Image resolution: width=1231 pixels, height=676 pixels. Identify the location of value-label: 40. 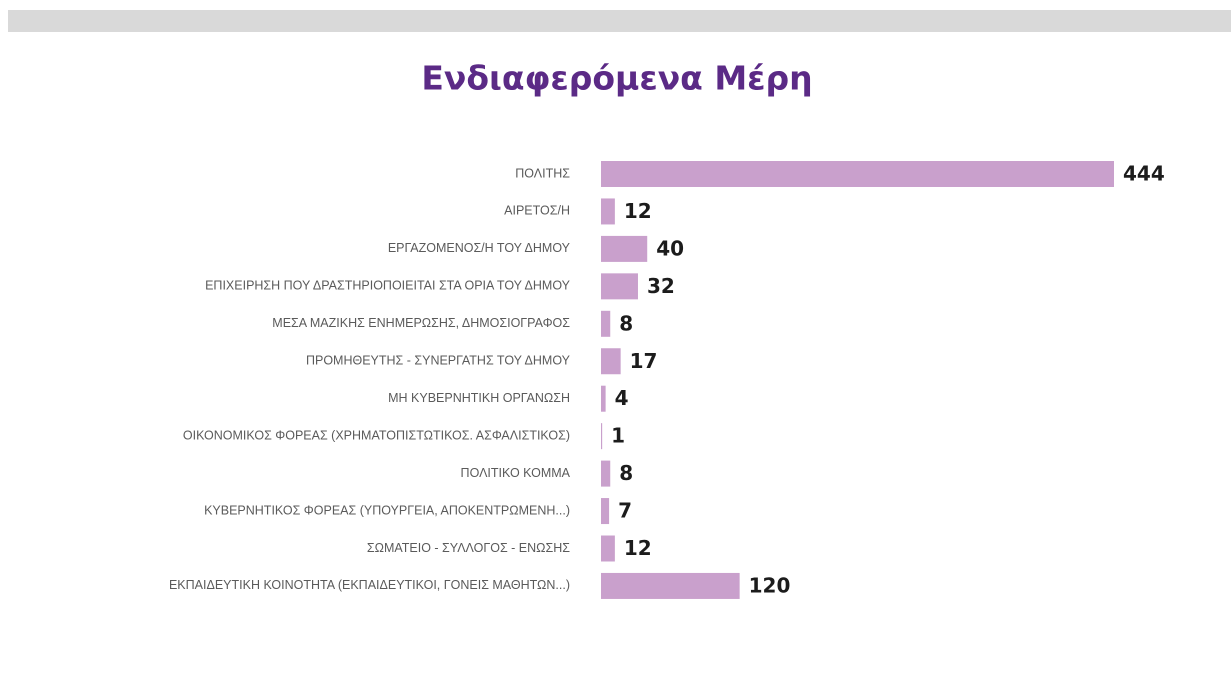
(670, 248).